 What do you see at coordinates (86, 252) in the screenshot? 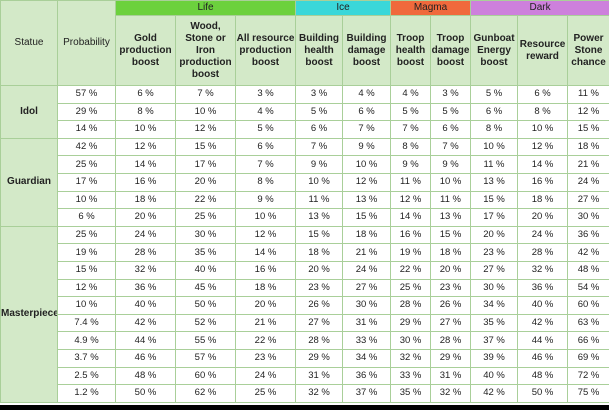
I see `table-cell: 19 %` at bounding box center [86, 252].